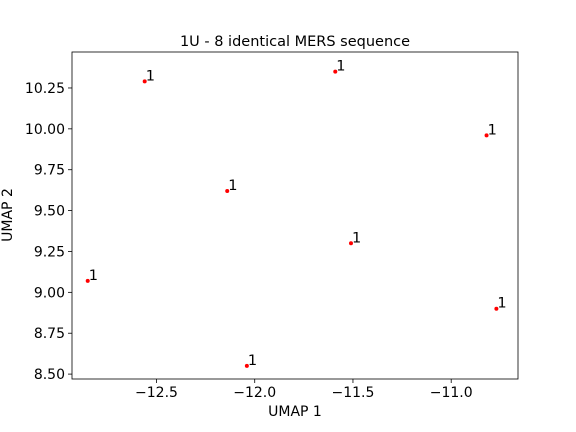 Image resolution: width=576 pixels, height=432 pixels. What do you see at coordinates (353, 393) in the screenshot?
I see `x-tick-label: −11.5` at bounding box center [353, 393].